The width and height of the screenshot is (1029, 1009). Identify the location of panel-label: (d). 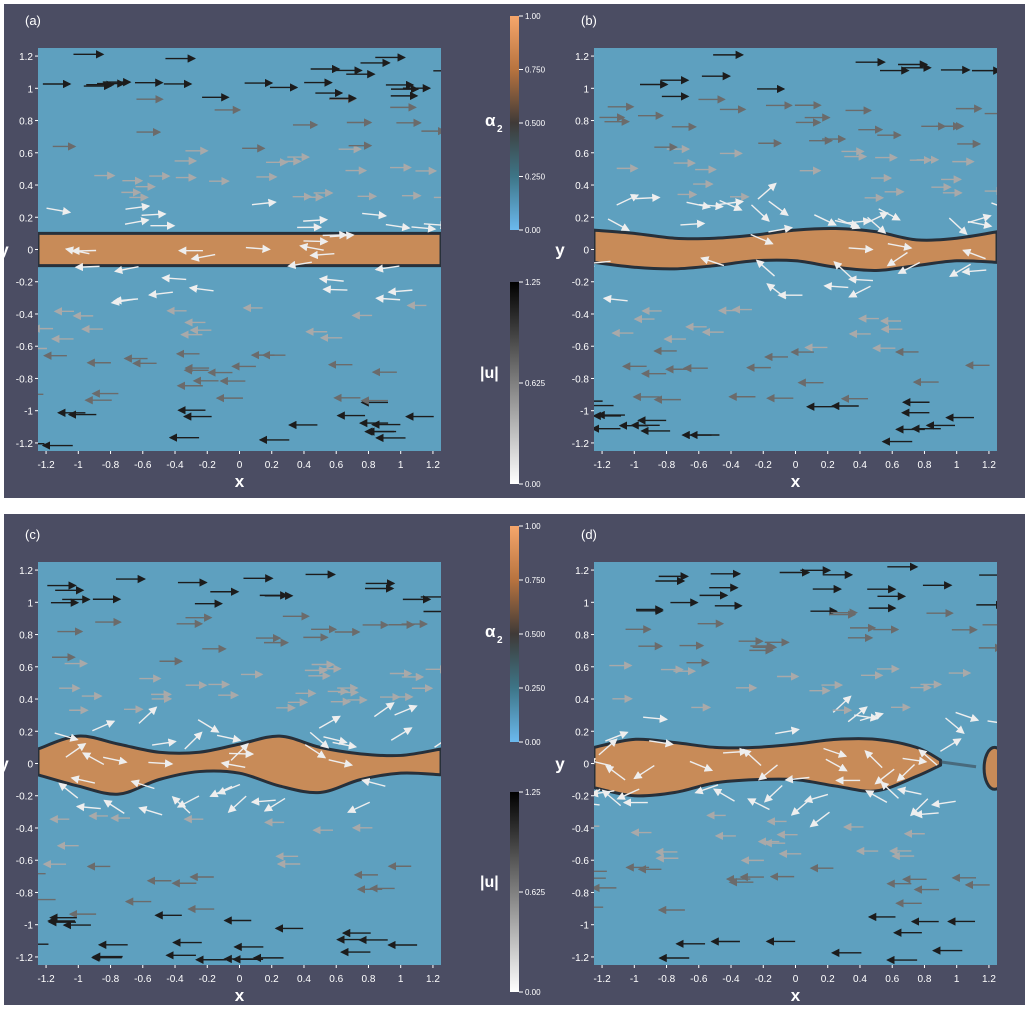
(589, 534).